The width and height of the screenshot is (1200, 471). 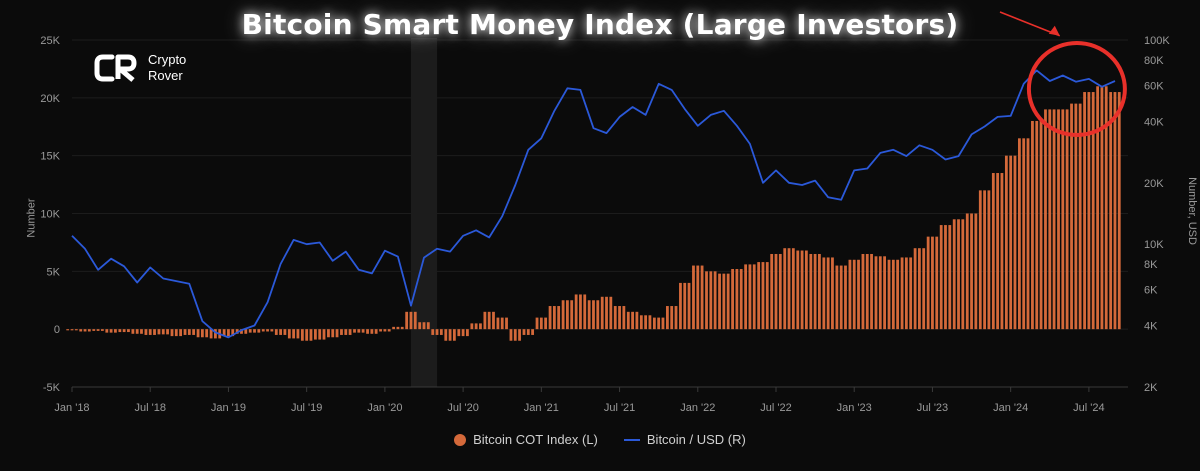 What do you see at coordinates (684, 439) in the screenshot?
I see `legend-item-btc: Bitcoin / USD (R)` at bounding box center [684, 439].